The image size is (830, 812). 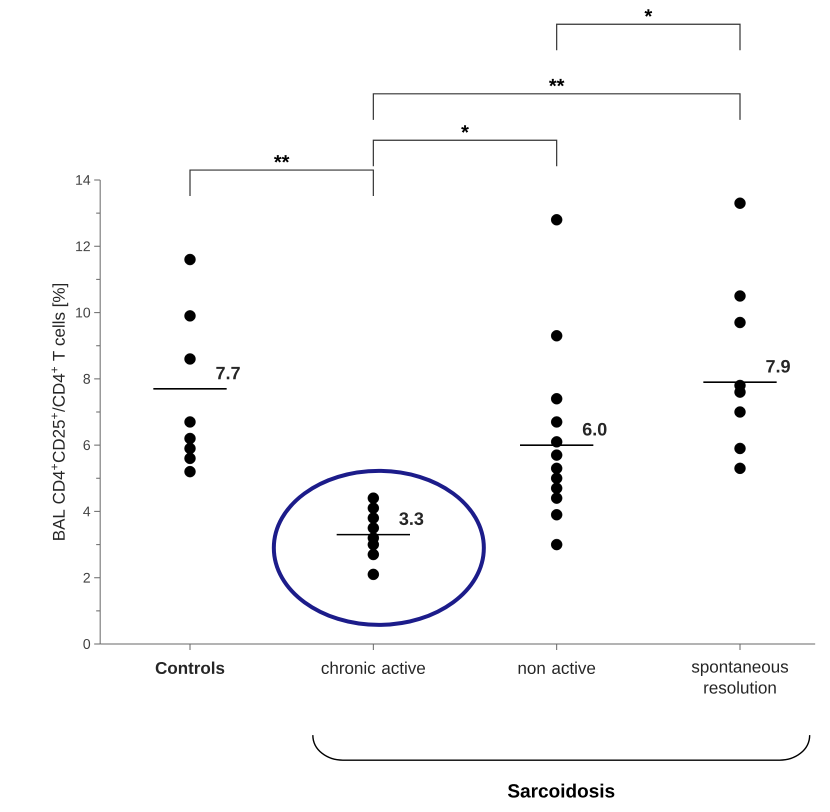 What do you see at coordinates (740, 678) in the screenshot?
I see `x-tick-label: spontaneous resolution` at bounding box center [740, 678].